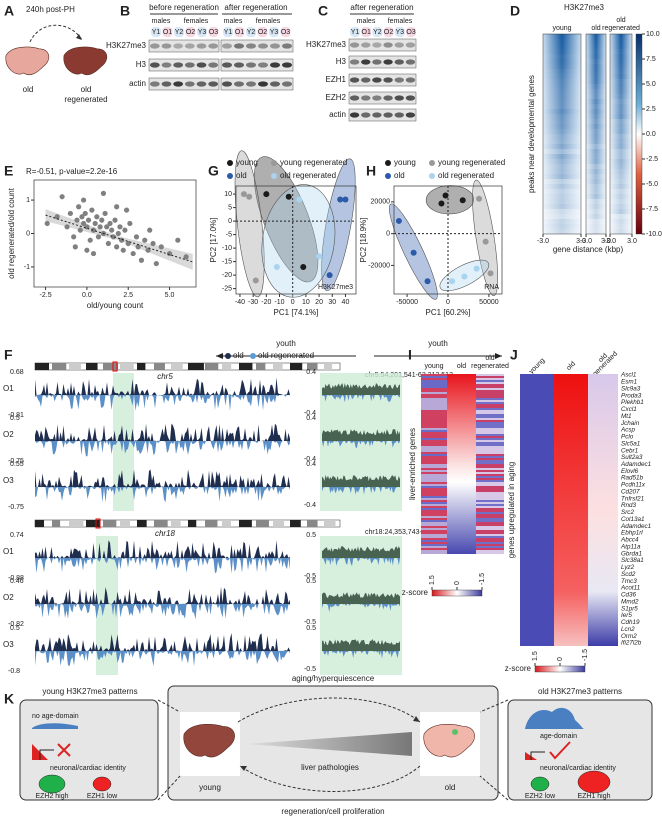 The width and height of the screenshot is (662, 839). Describe the element at coordinates (409, 375) in the screenshot. I see `region-label: chr5:54,201,541-62,212,513` at that location.